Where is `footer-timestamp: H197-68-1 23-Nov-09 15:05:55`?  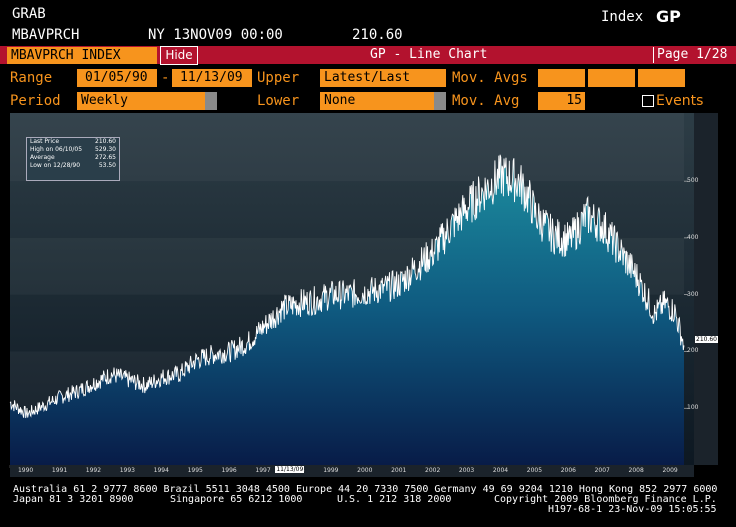 footer-timestamp: H197-68-1 23-Nov-09 15:05:55 is located at coordinates (632, 509).